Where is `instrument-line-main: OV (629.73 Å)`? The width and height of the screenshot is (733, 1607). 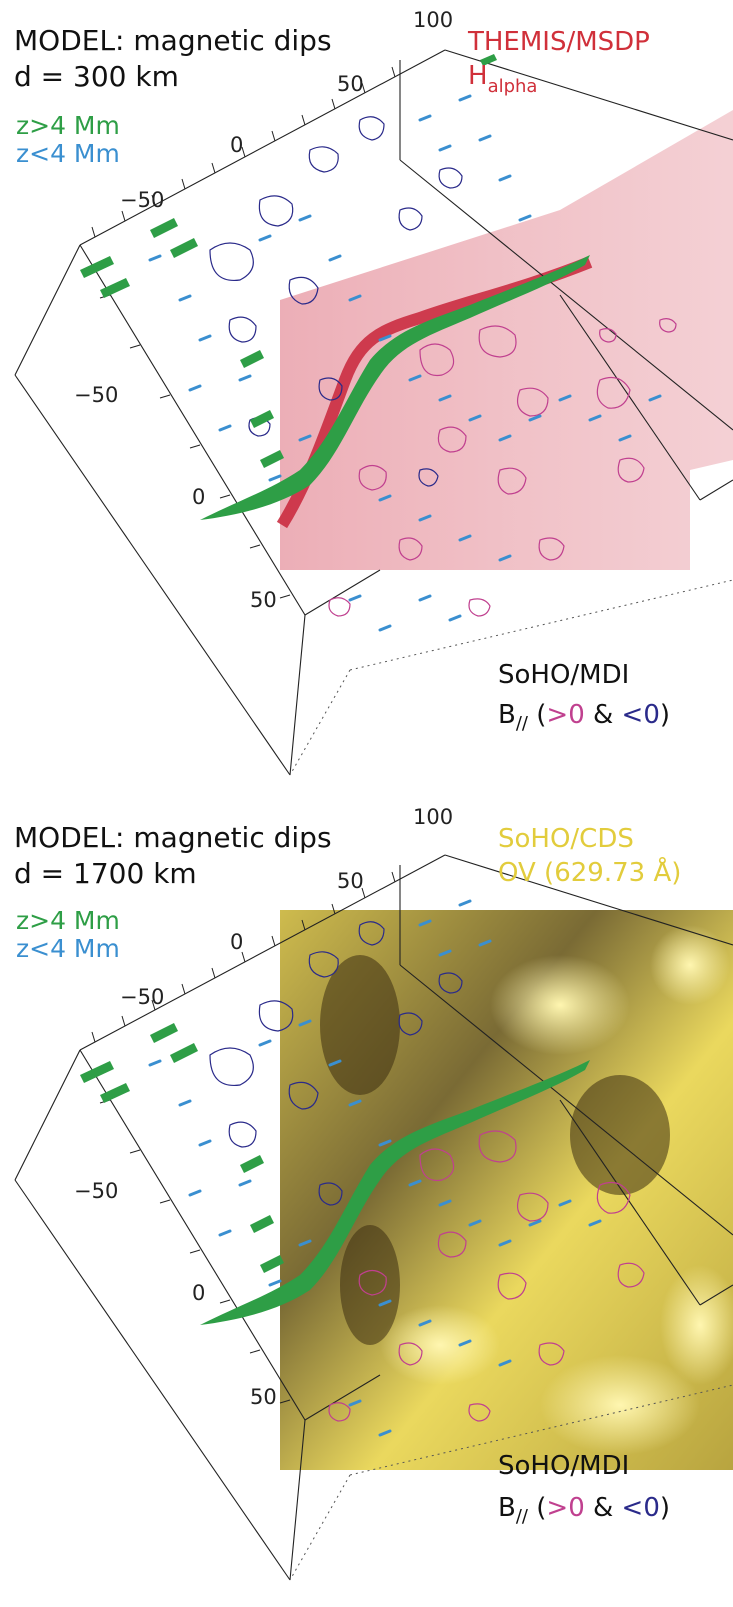 instrument-line-main: OV (629.73 Å) is located at coordinates (590, 873).